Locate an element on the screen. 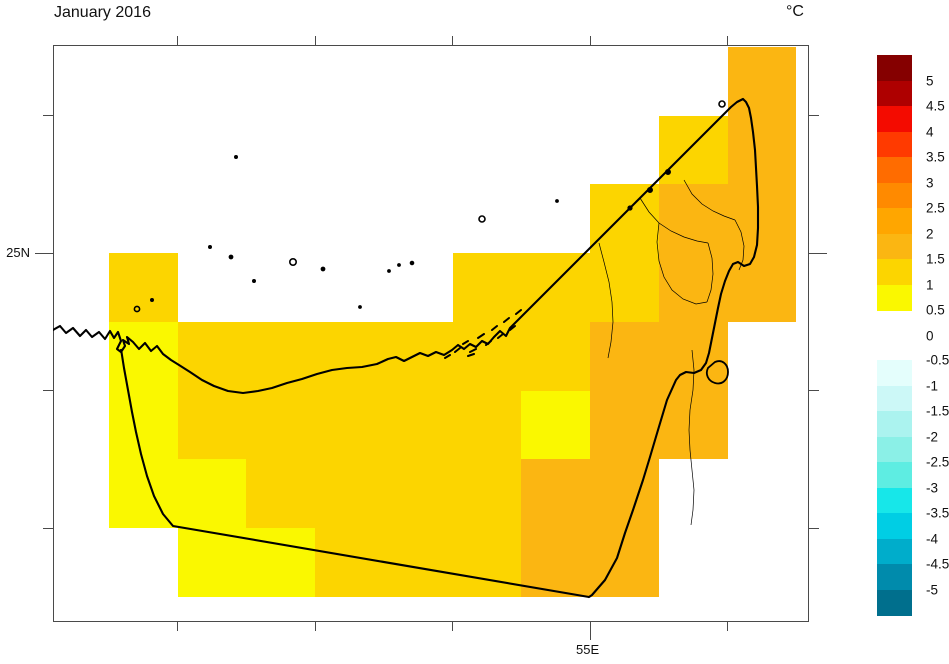 This screenshot has height=664, width=949. colorbar-tick-label: 4 is located at coordinates (930, 131).